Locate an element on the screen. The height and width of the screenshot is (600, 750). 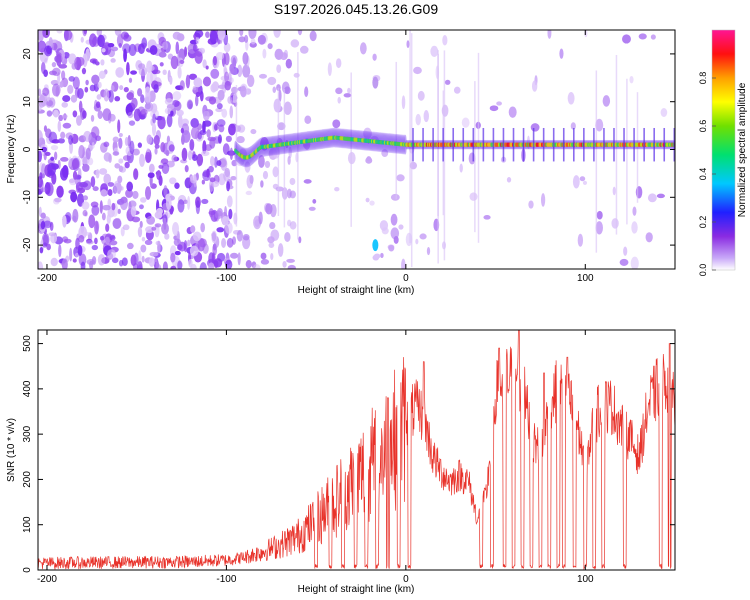
colorbar-gradient is located at coordinates (723, 150).